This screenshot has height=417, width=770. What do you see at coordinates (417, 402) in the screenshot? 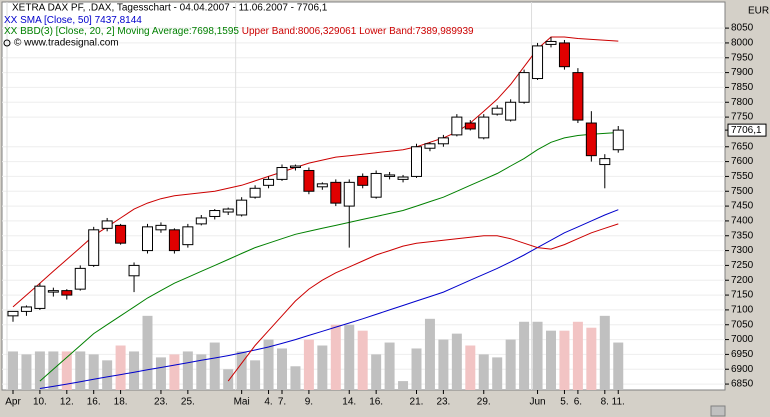
I see `x-tick-label: 21.` at bounding box center [417, 402].